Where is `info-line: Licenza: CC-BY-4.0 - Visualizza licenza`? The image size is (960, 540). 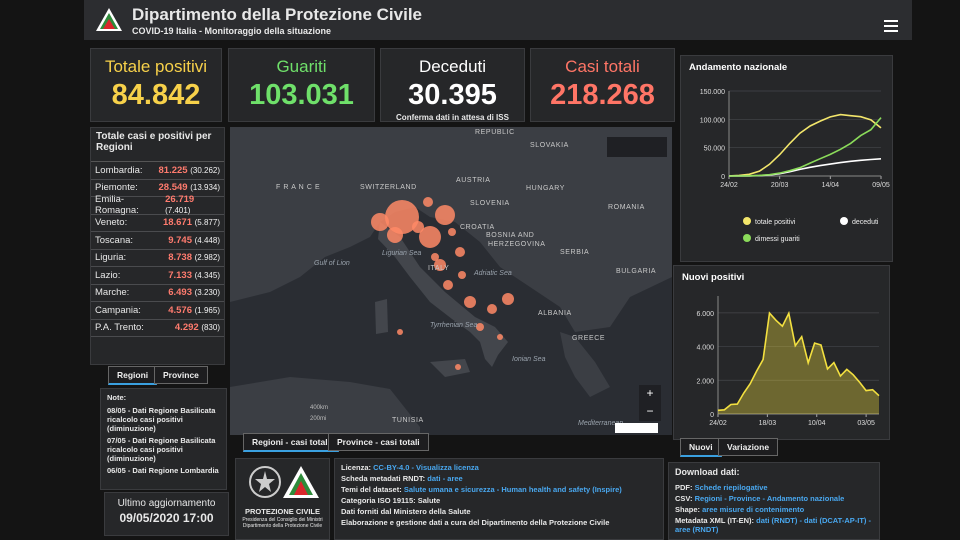 info-line: Licenza: CC-BY-4.0 - Visualizza licenza is located at coordinates (499, 467).